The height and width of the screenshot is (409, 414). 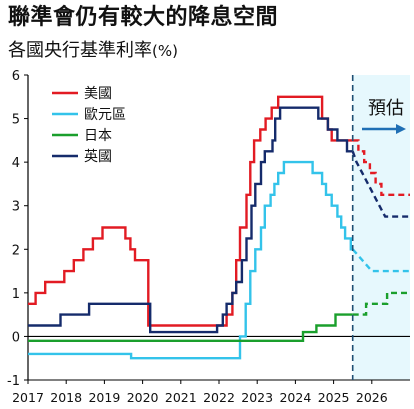 What do you see at coordinates (334, 397) in the screenshot?
I see `x-tick-label: 2025` at bounding box center [334, 397].